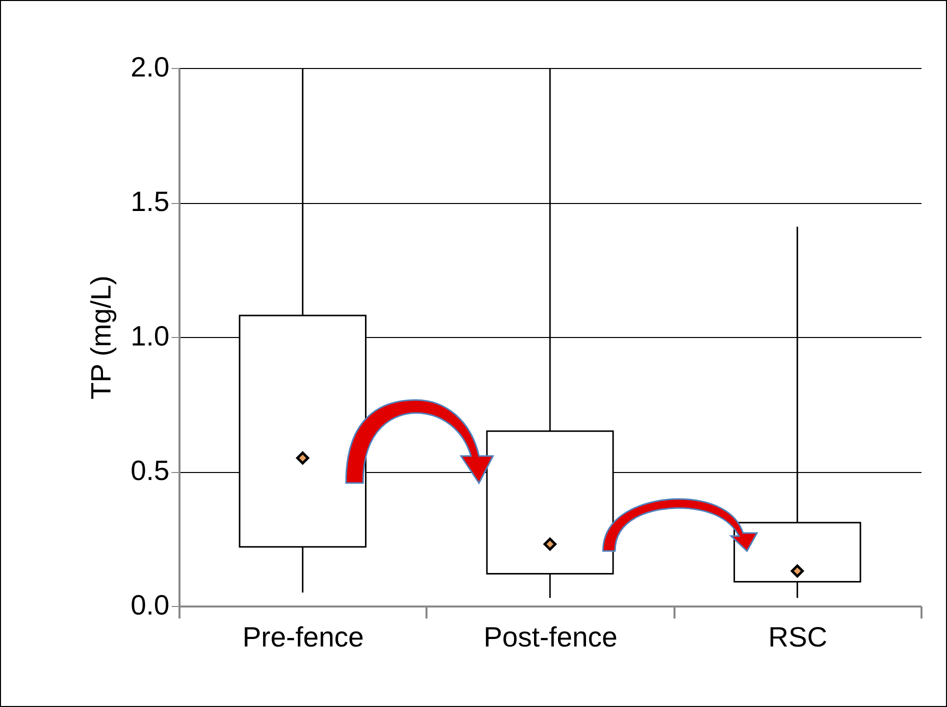  What do you see at coordinates (101, 338) in the screenshot?
I see `y-axis-title: TP (mg/L)` at bounding box center [101, 338].